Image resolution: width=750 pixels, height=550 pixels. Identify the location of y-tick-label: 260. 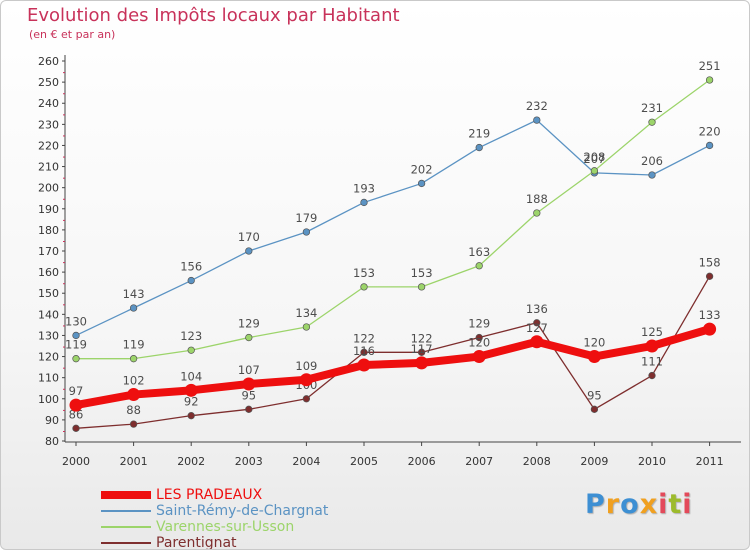
(48, 61).